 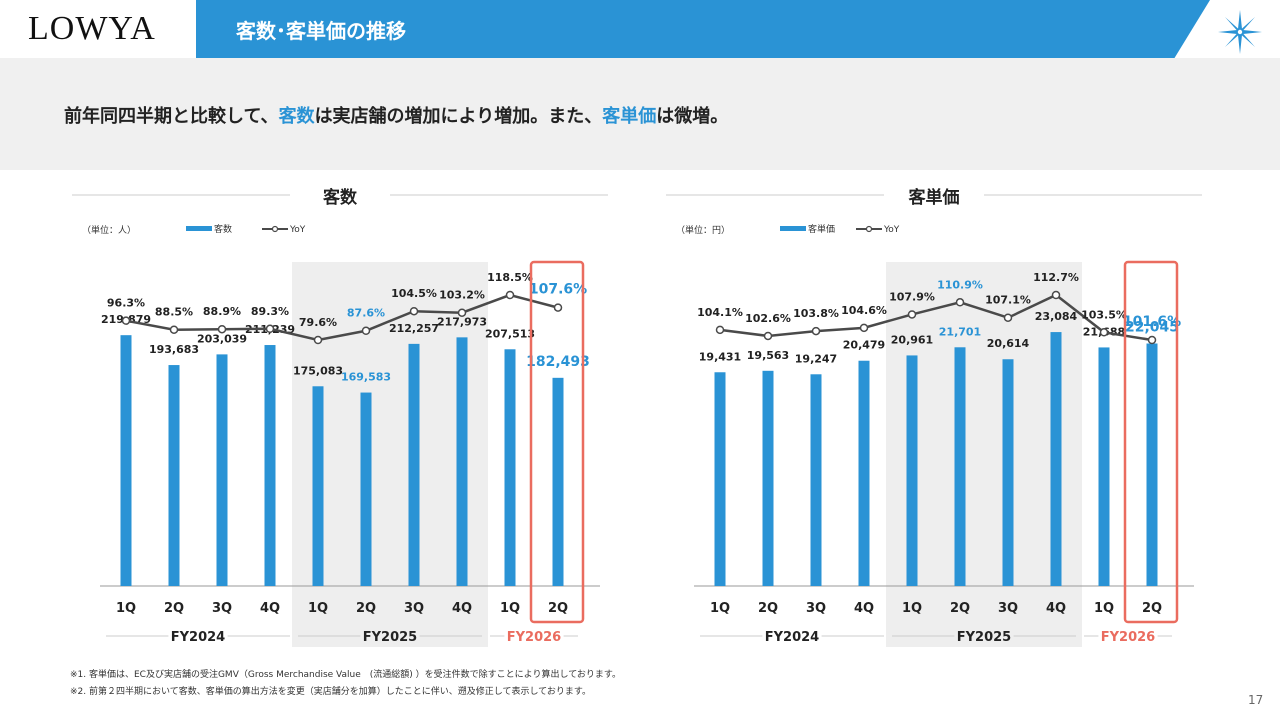 What do you see at coordinates (816, 358) in the screenshot?
I see `bar-value-label: 19,247` at bounding box center [816, 358].